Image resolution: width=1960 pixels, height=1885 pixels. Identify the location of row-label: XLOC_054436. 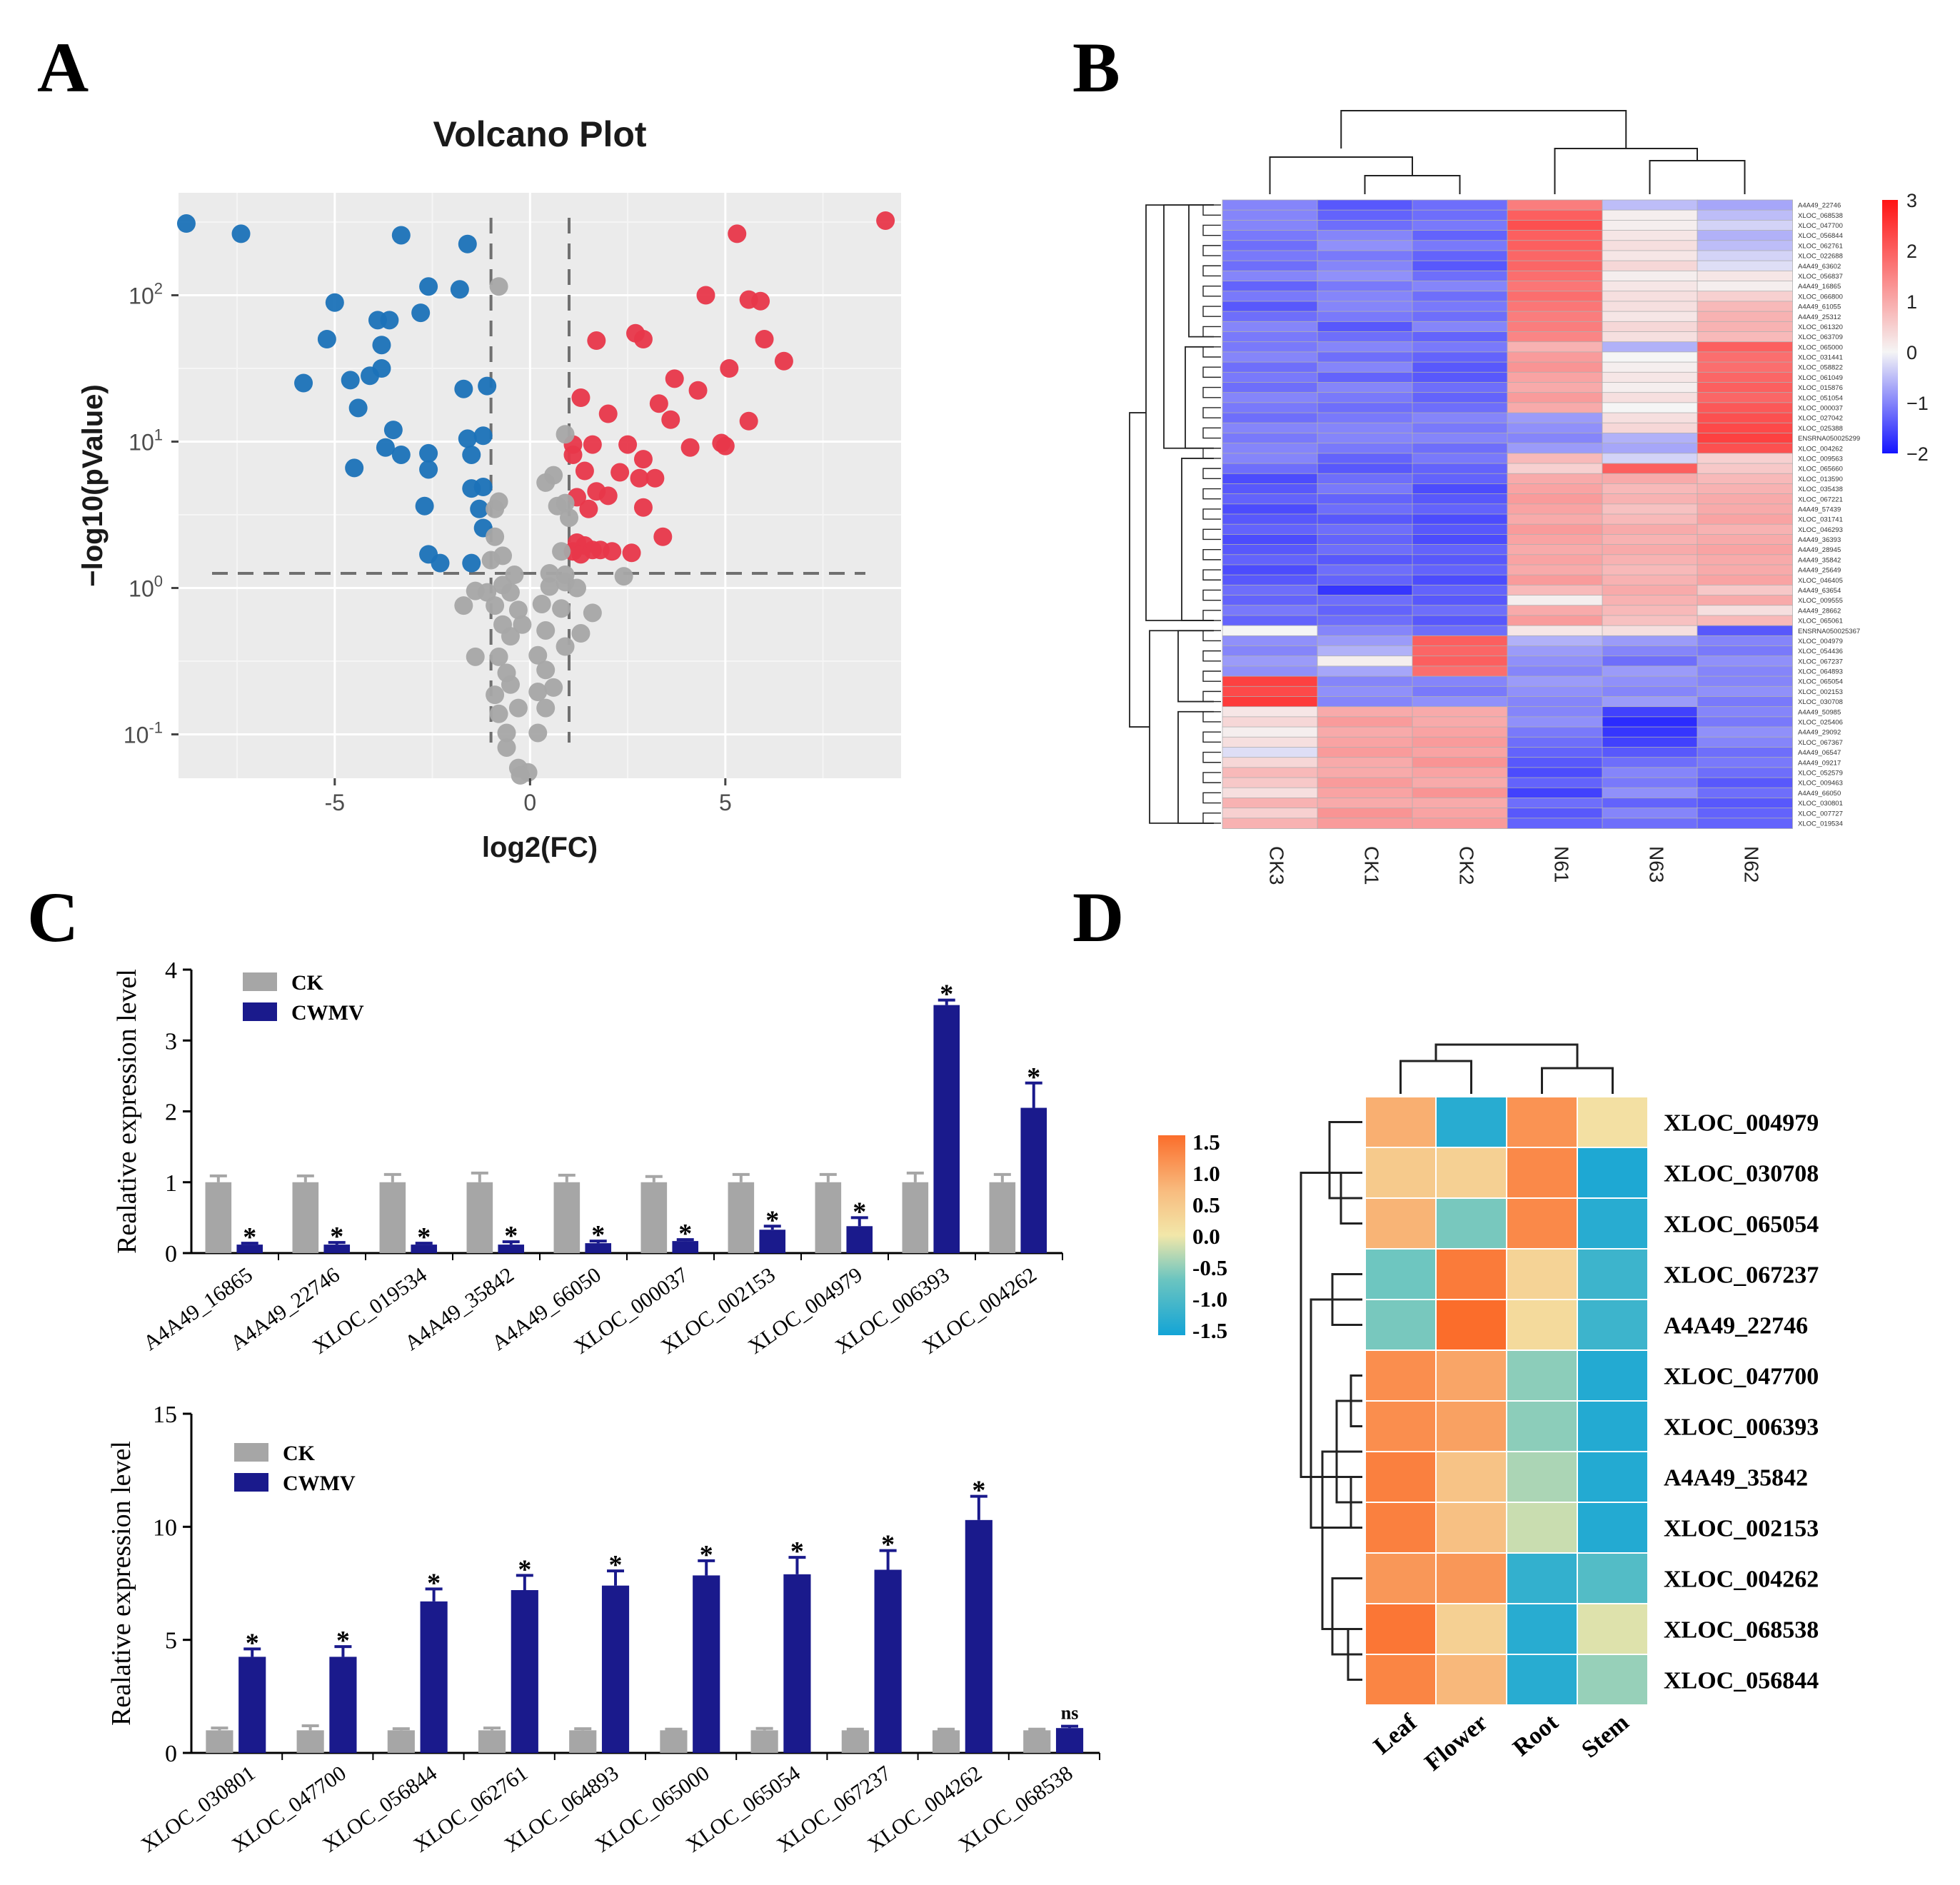
(1820, 651).